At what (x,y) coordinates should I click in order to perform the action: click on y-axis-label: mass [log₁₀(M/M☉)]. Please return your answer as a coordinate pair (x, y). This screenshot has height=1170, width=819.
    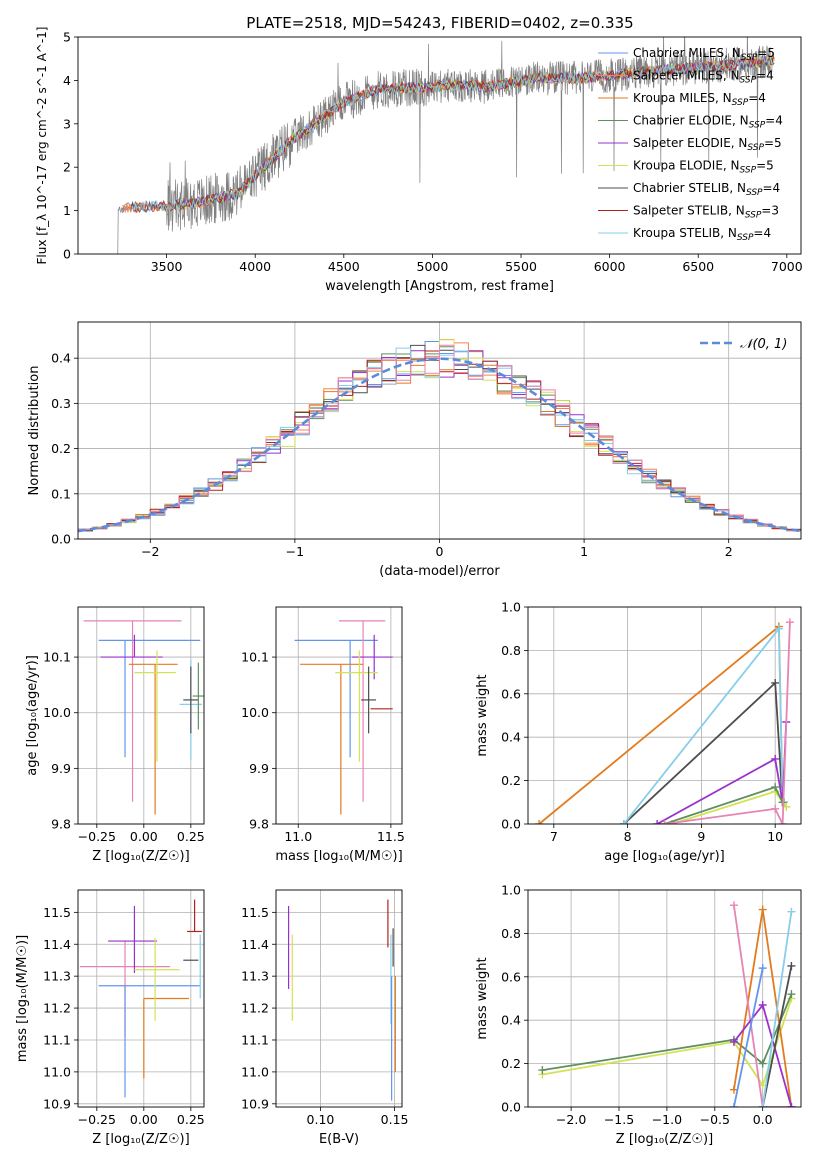
    Looking at the image, I should click on (22, 998).